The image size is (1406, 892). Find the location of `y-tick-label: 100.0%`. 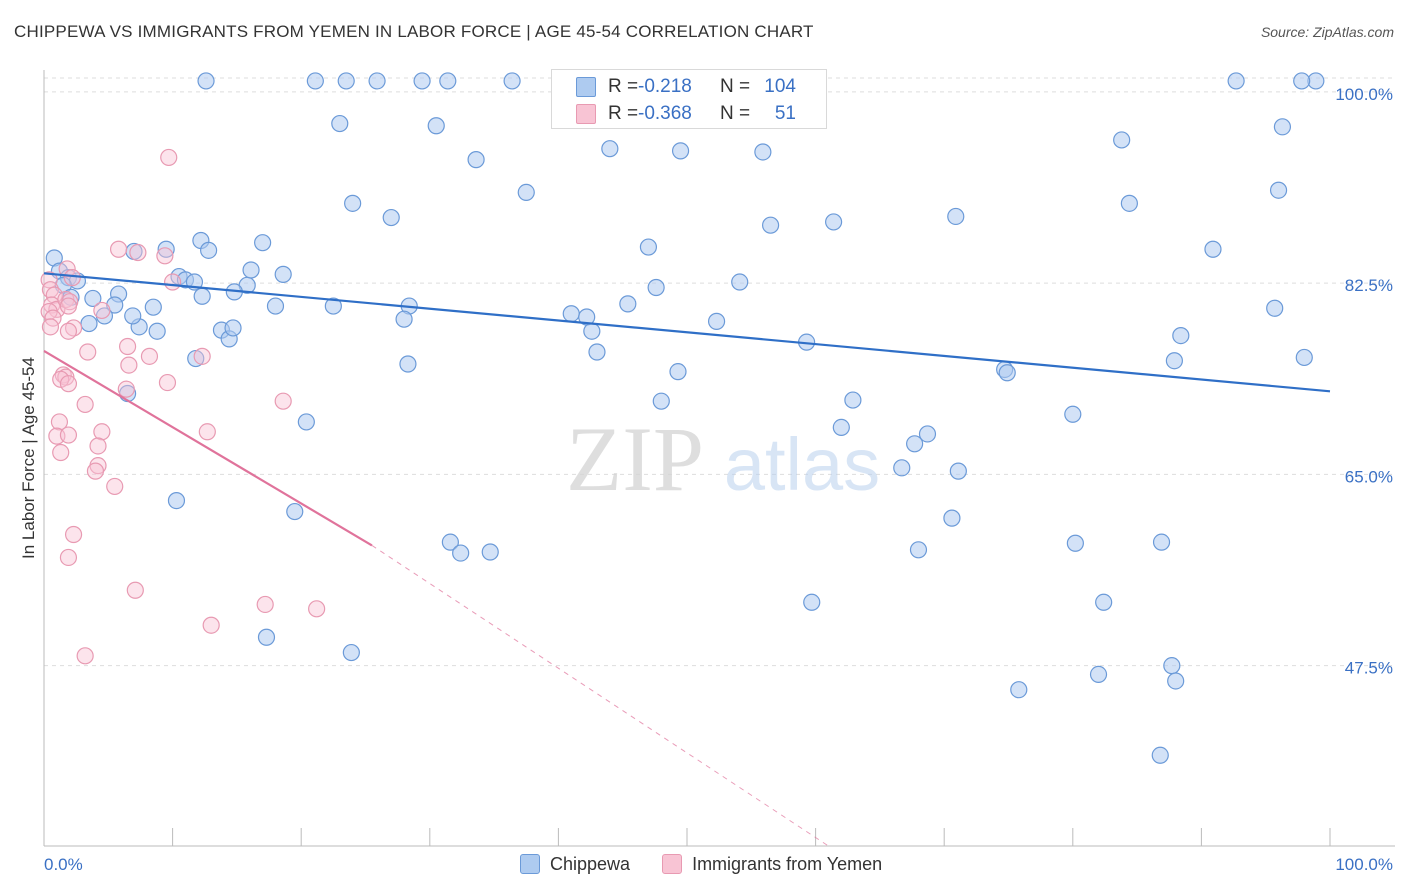

y-tick-label: 100.0% is located at coordinates (1364, 94).